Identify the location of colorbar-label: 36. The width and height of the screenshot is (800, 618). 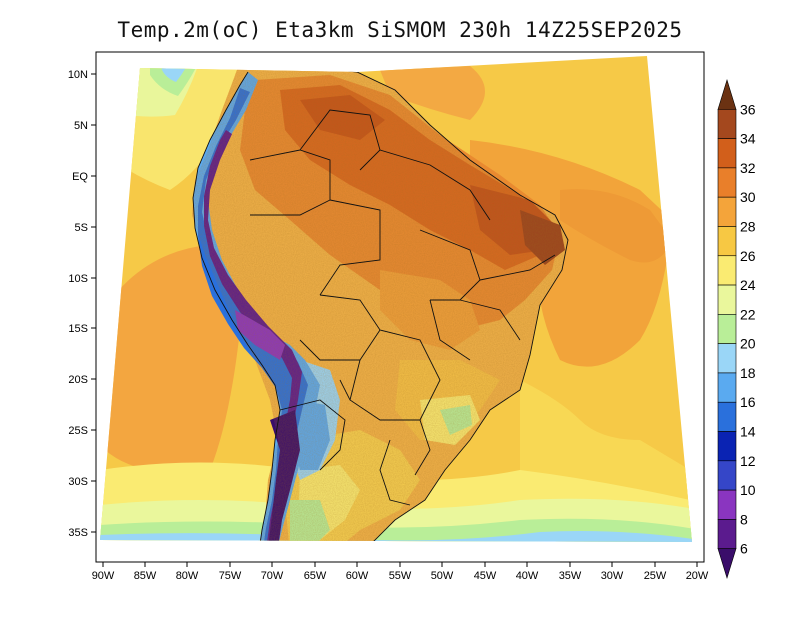
(748, 109).